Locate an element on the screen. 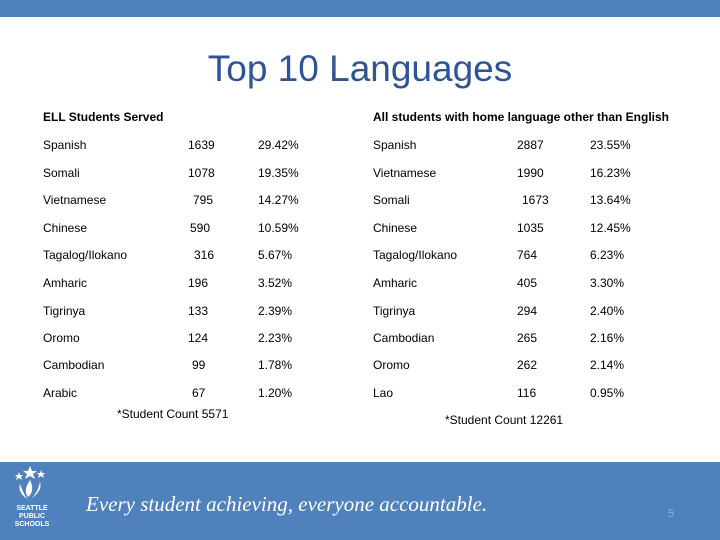 The width and height of the screenshot is (720, 540). cell-percent: 3.30% is located at coordinates (607, 283).